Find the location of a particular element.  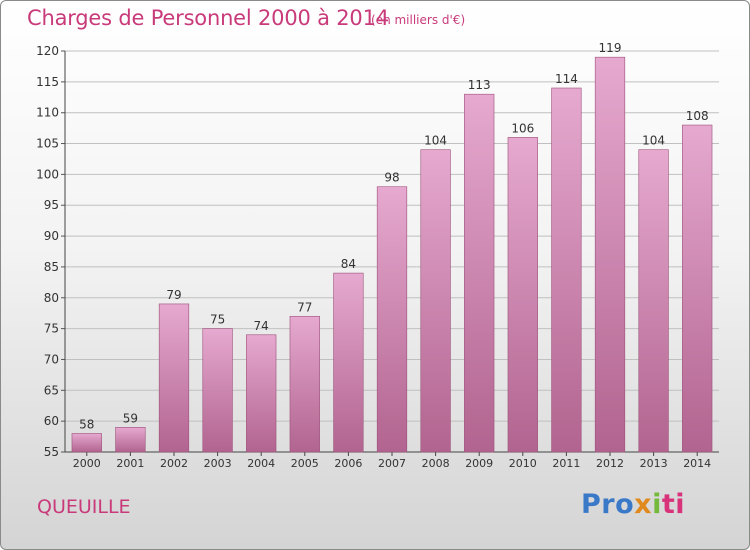

bar-2003 is located at coordinates (217, 390).